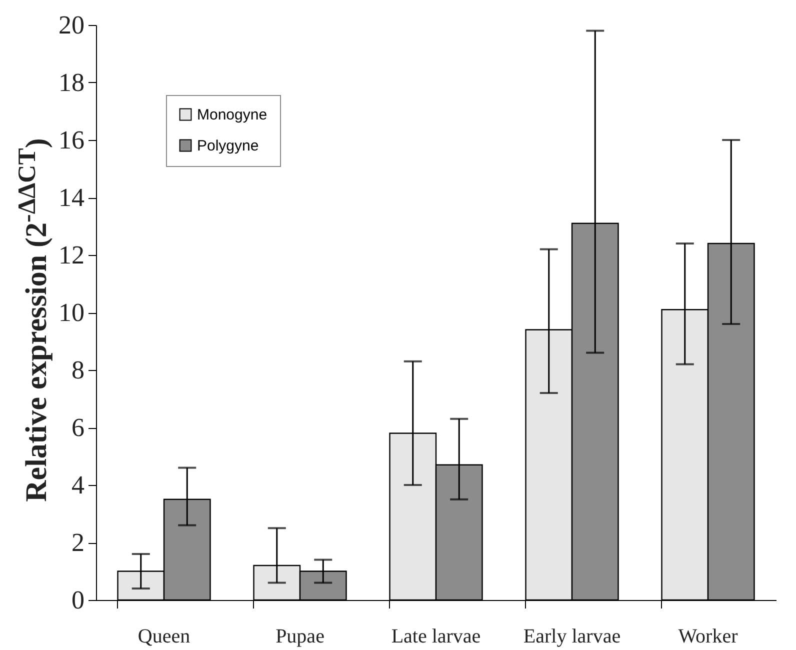 Image resolution: width=796 pixels, height=650 pixels. Describe the element at coordinates (71, 255) in the screenshot. I see `y-tick-label: 12` at that location.